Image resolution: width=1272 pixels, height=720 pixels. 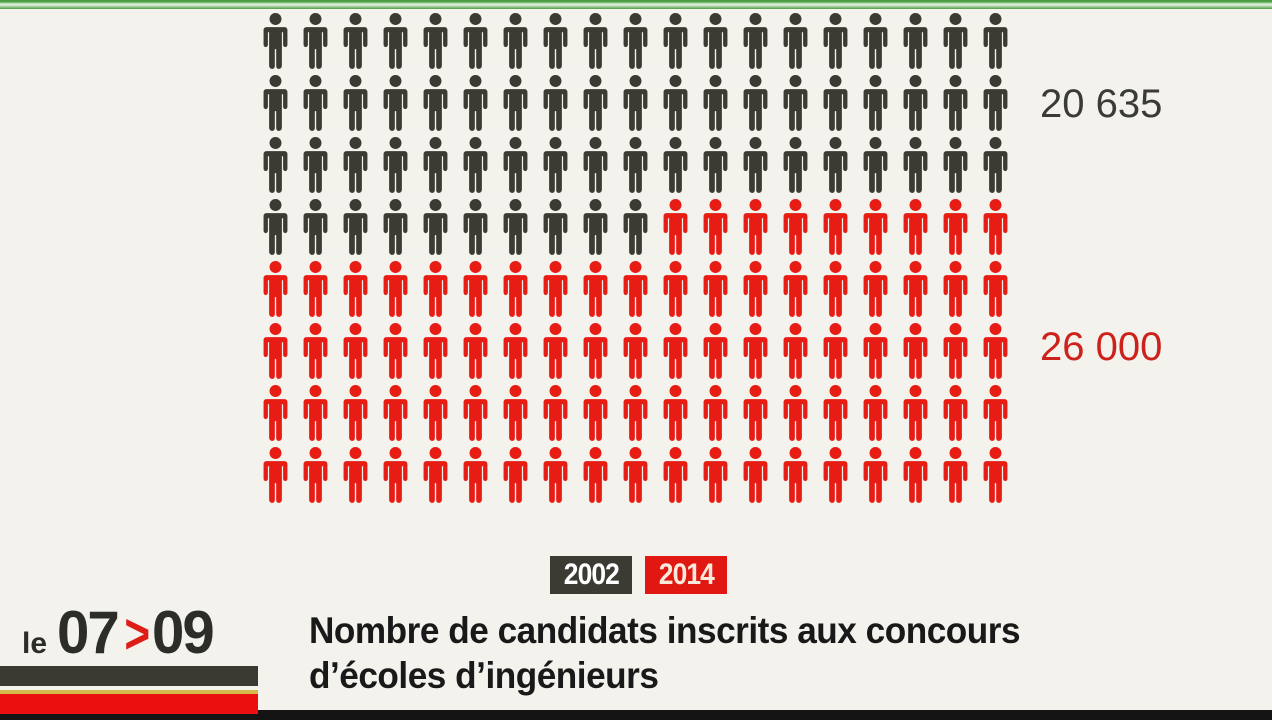 What do you see at coordinates (118, 632) in the screenshot?
I see `show-logo: le 07 > 09` at bounding box center [118, 632].